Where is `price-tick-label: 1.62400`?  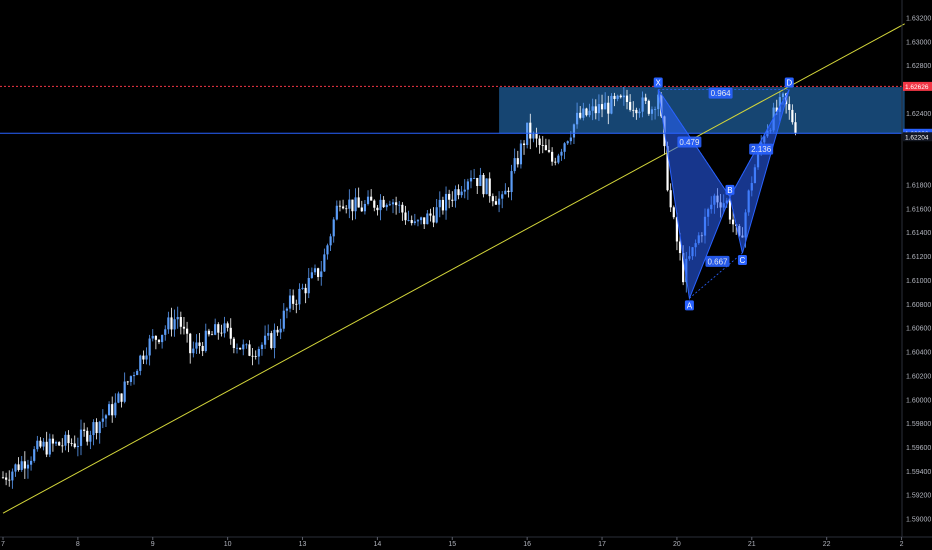
price-tick-label: 1.62400 is located at coordinates (918, 114).